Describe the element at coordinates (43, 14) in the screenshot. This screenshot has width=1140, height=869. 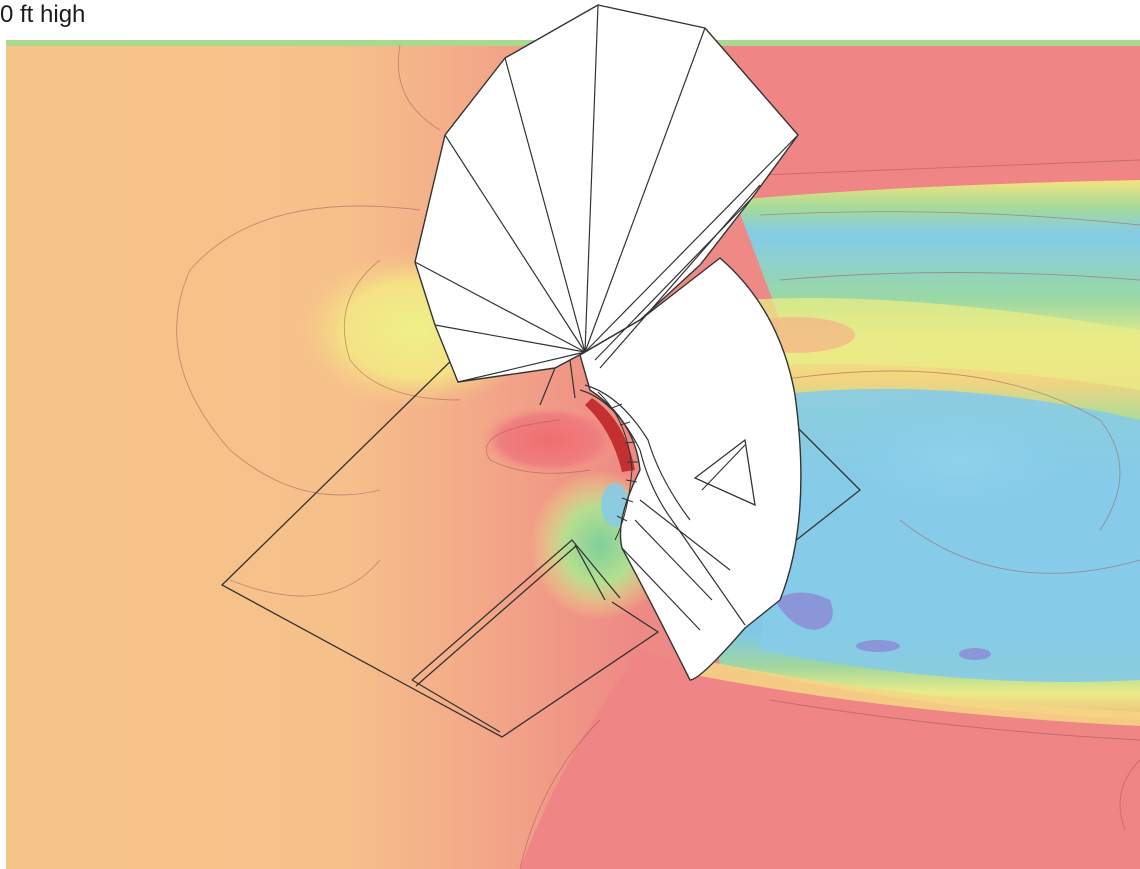
I see `caption-label: 0 ft high` at that location.